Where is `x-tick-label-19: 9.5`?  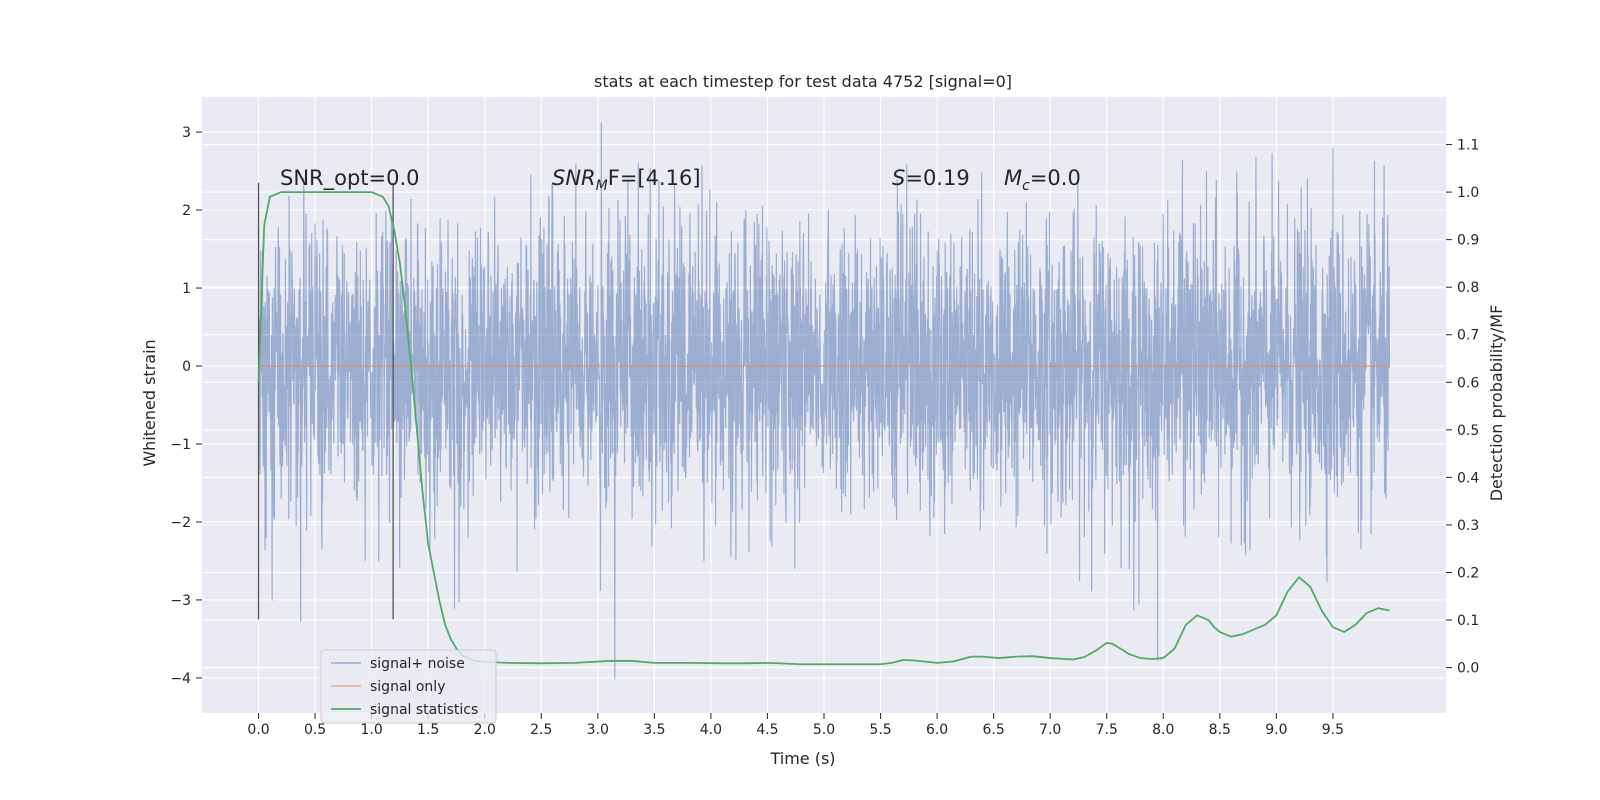
x-tick-label-19: 9.5 is located at coordinates (1333, 730).